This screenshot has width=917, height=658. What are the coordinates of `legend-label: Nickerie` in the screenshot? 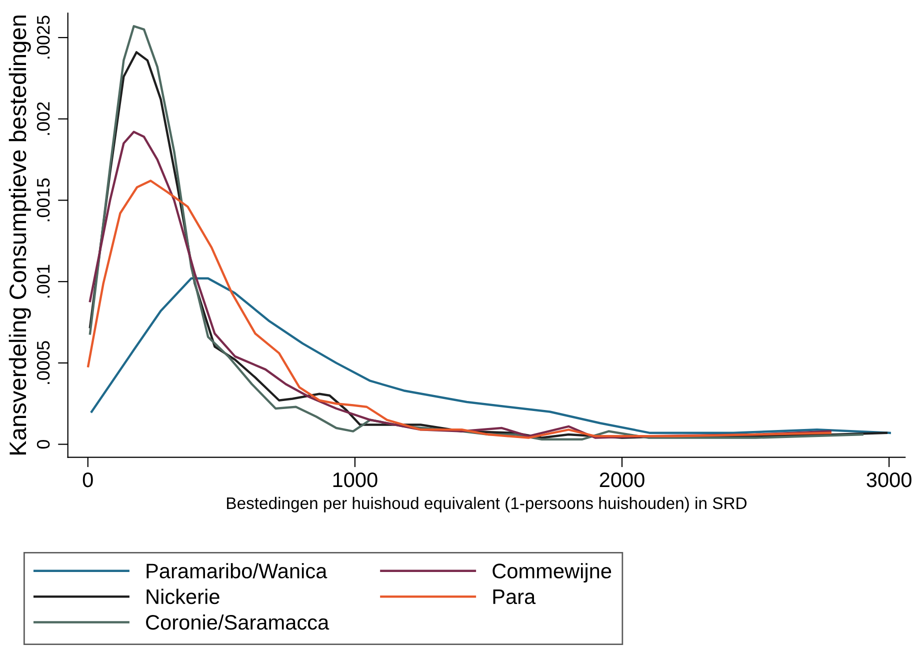 It's located at (183, 596).